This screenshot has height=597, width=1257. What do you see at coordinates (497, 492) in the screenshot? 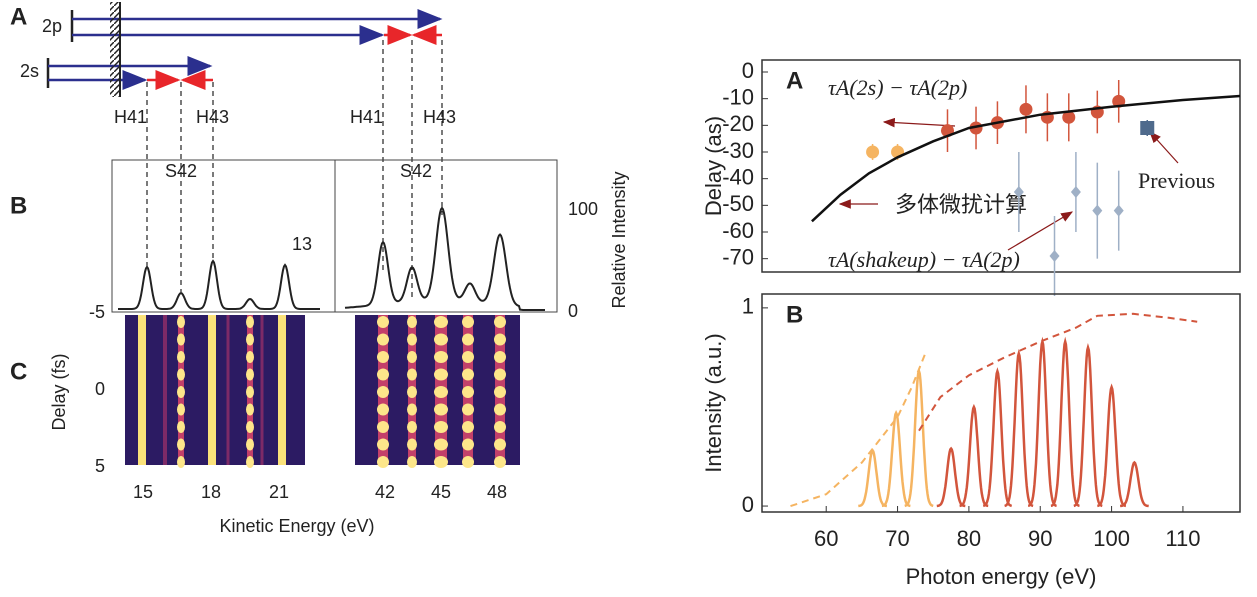
I see `x-tick-label: 48` at bounding box center [497, 492].